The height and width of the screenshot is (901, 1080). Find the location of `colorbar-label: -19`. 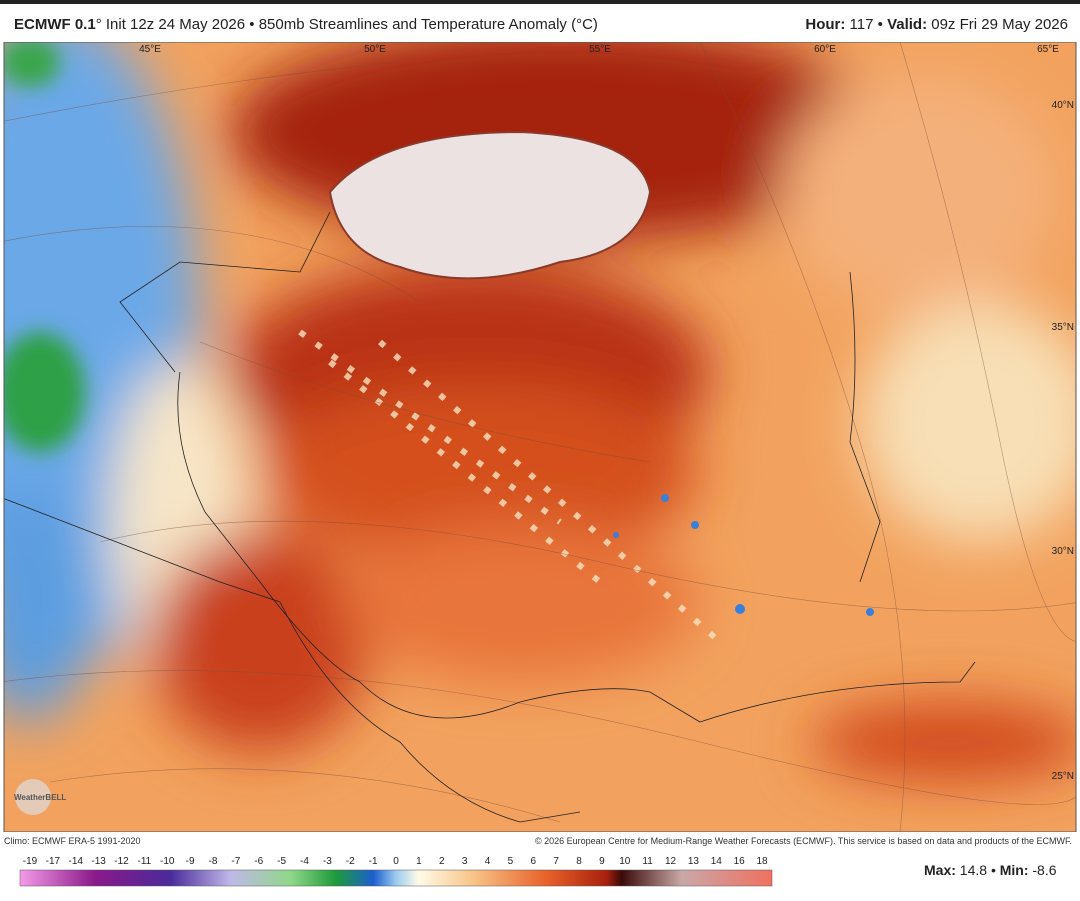

colorbar-label: -19 is located at coordinates (30, 861).